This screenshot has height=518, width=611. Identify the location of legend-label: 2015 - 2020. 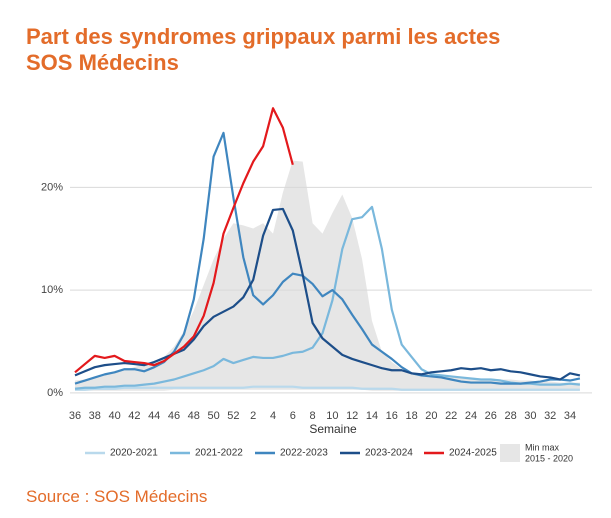
(549, 458).